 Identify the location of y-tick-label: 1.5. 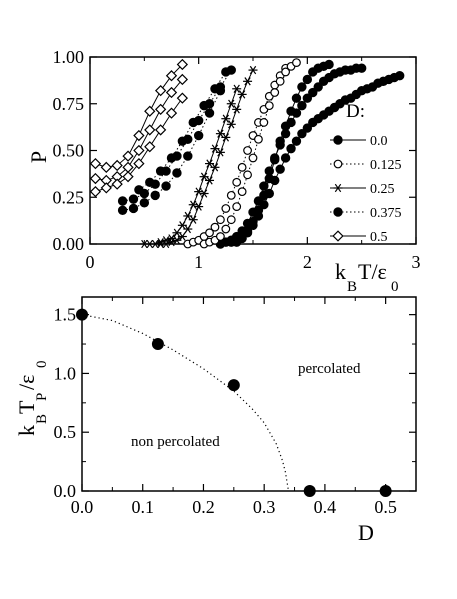
(65, 315).